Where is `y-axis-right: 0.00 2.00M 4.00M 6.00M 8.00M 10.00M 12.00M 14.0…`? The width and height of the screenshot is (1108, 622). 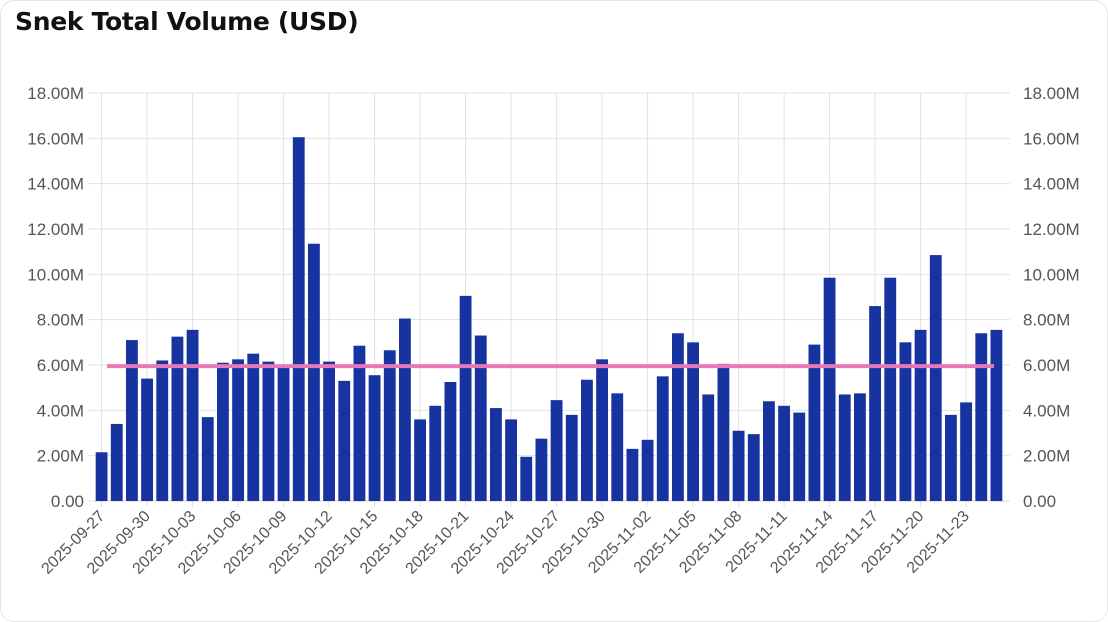 y-axis-right: 0.00 2.00M 4.00M 6.00M 8.00M 10.00M 12.00M 14.0… is located at coordinates (1051, 297).